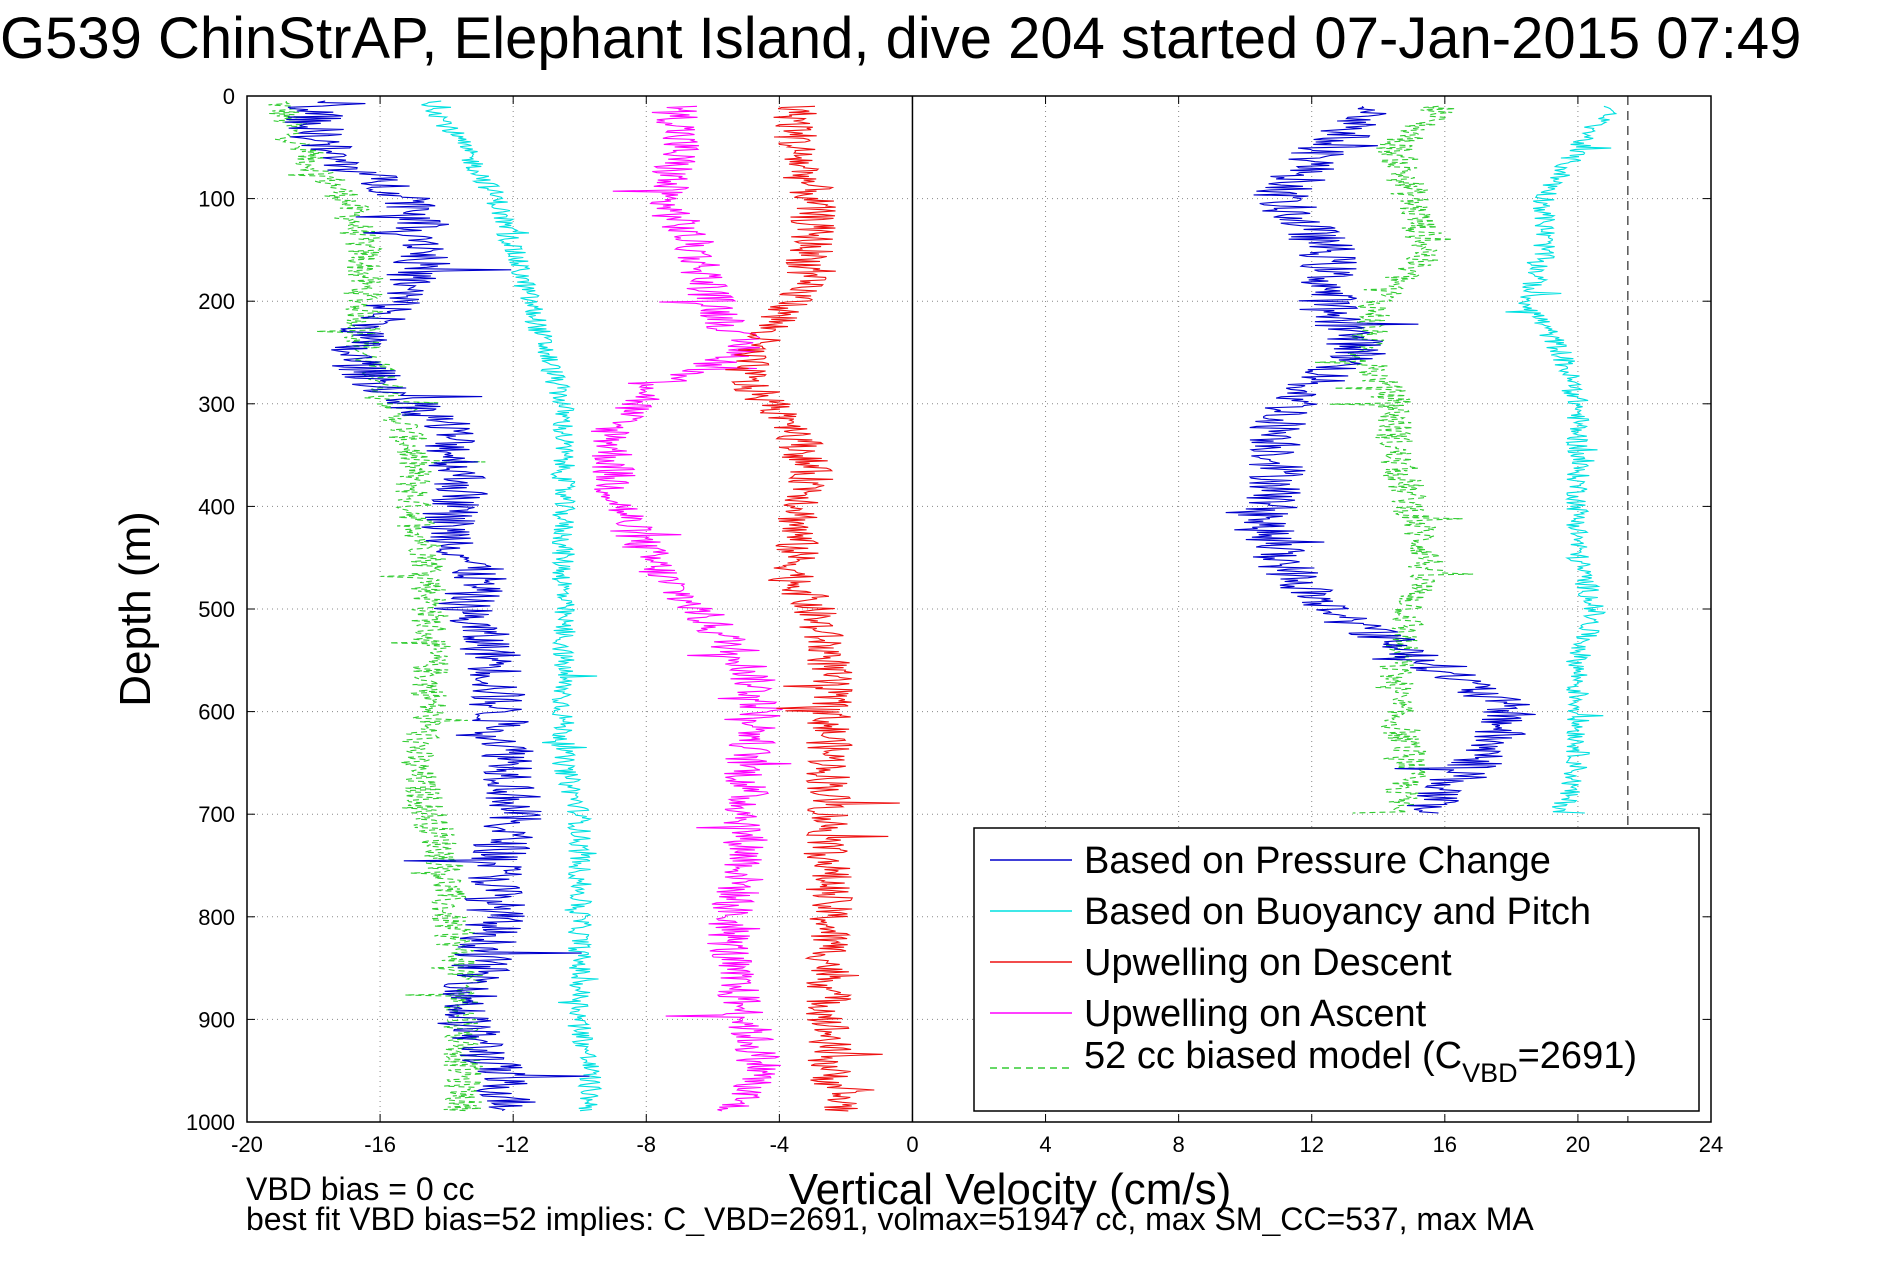  What do you see at coordinates (1255, 1014) in the screenshot?
I see `legend-label-ascent: Upwelling on Ascent` at bounding box center [1255, 1014].